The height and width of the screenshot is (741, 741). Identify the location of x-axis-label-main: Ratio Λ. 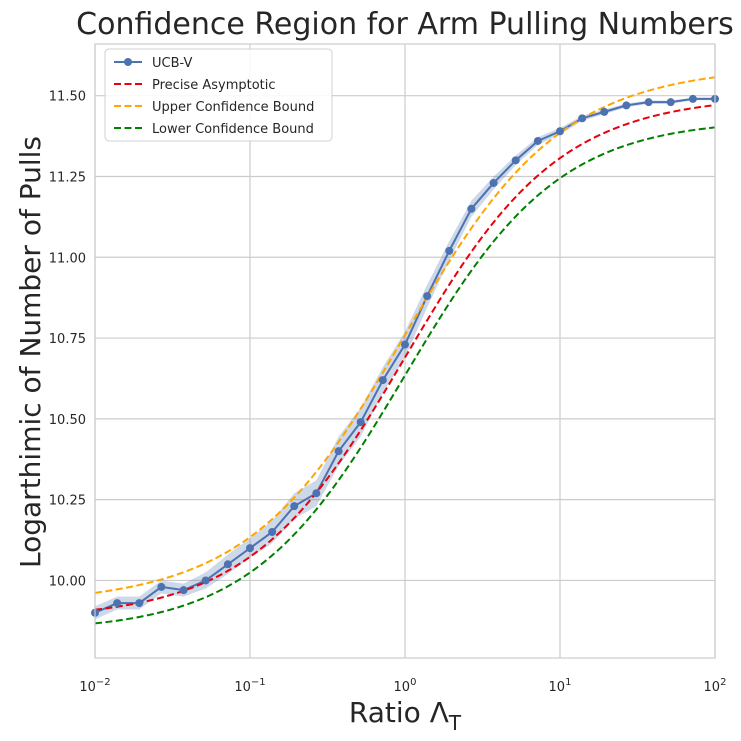
(399, 712).